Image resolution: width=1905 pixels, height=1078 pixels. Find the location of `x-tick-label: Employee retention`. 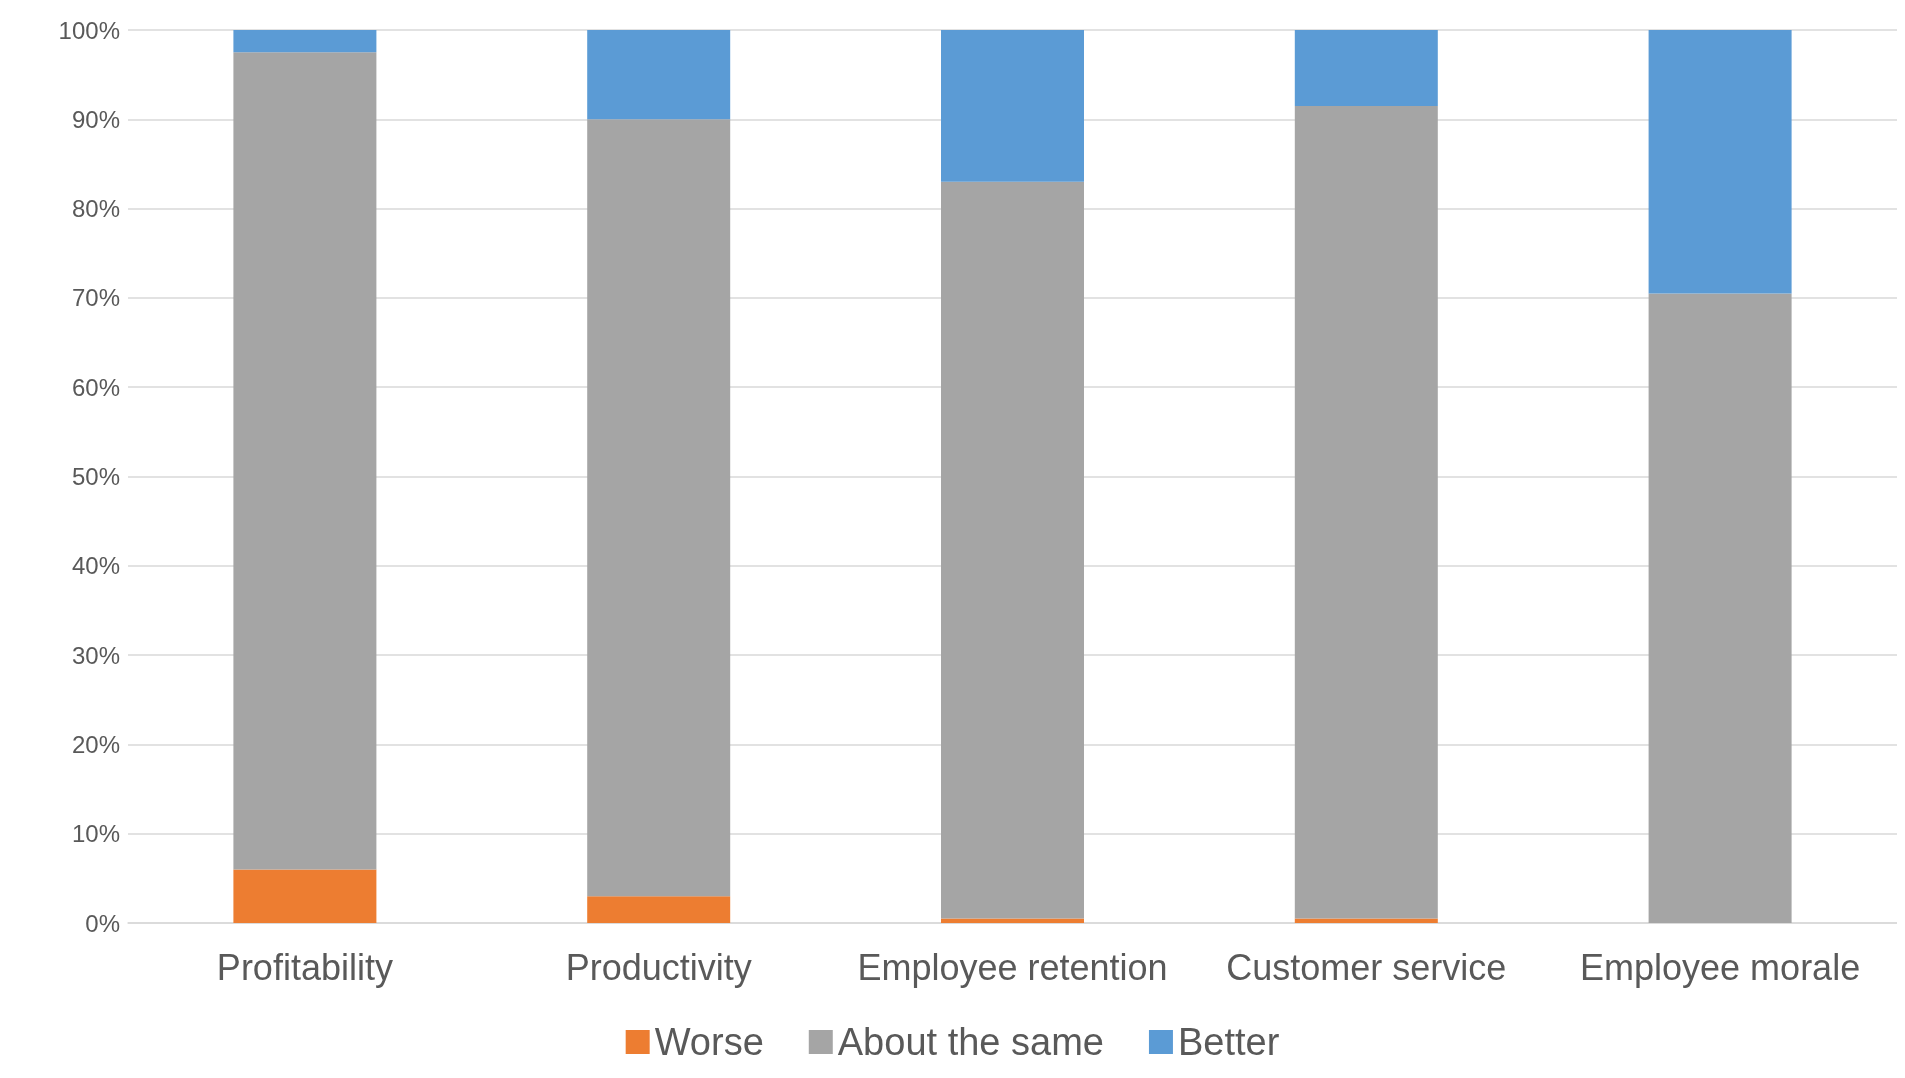

x-tick-label: Employee retention is located at coordinates (1012, 967).